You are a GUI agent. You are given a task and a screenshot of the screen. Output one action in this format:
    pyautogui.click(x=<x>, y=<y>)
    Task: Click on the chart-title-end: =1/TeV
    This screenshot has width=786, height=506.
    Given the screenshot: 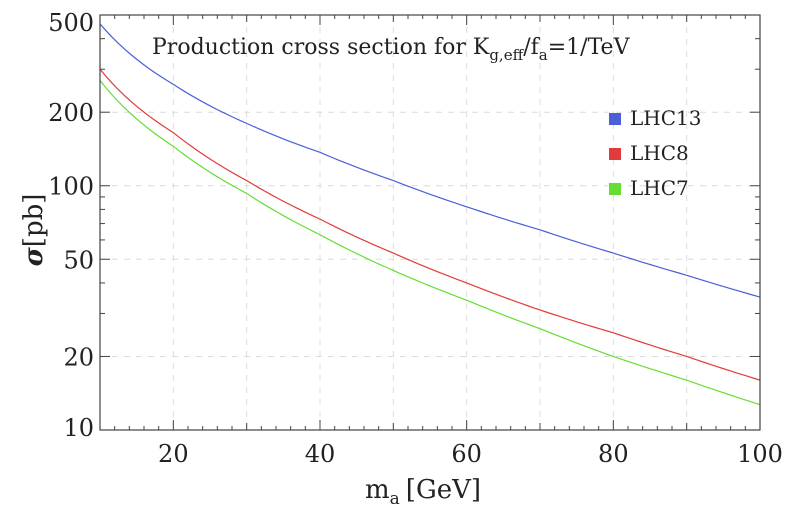 What is the action you would take?
    pyautogui.click(x=589, y=47)
    